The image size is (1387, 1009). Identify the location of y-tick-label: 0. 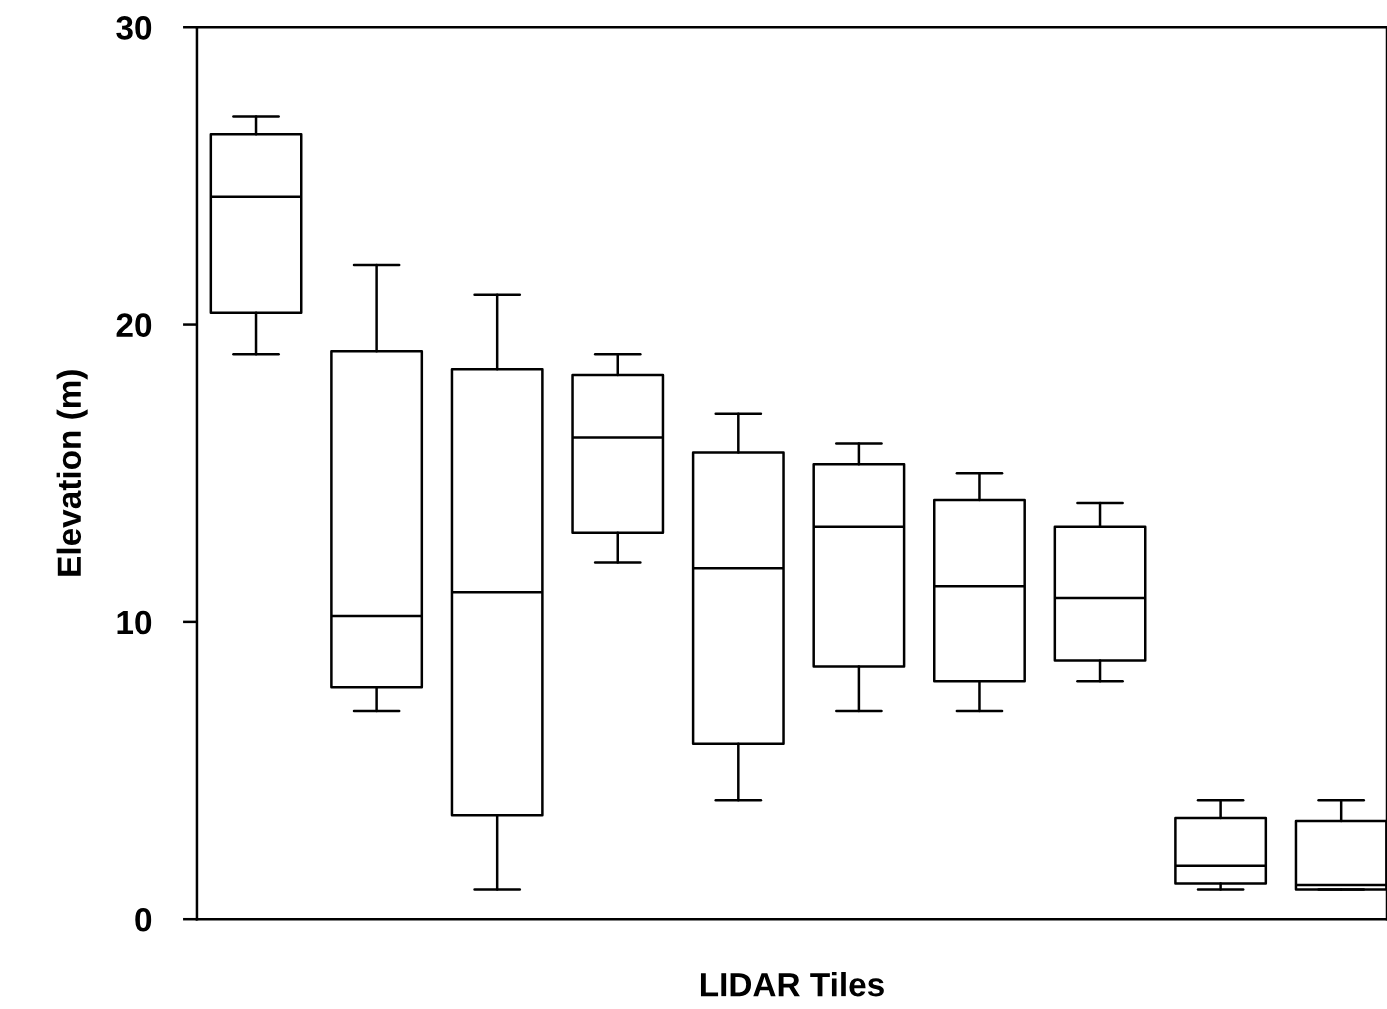
(143, 920).